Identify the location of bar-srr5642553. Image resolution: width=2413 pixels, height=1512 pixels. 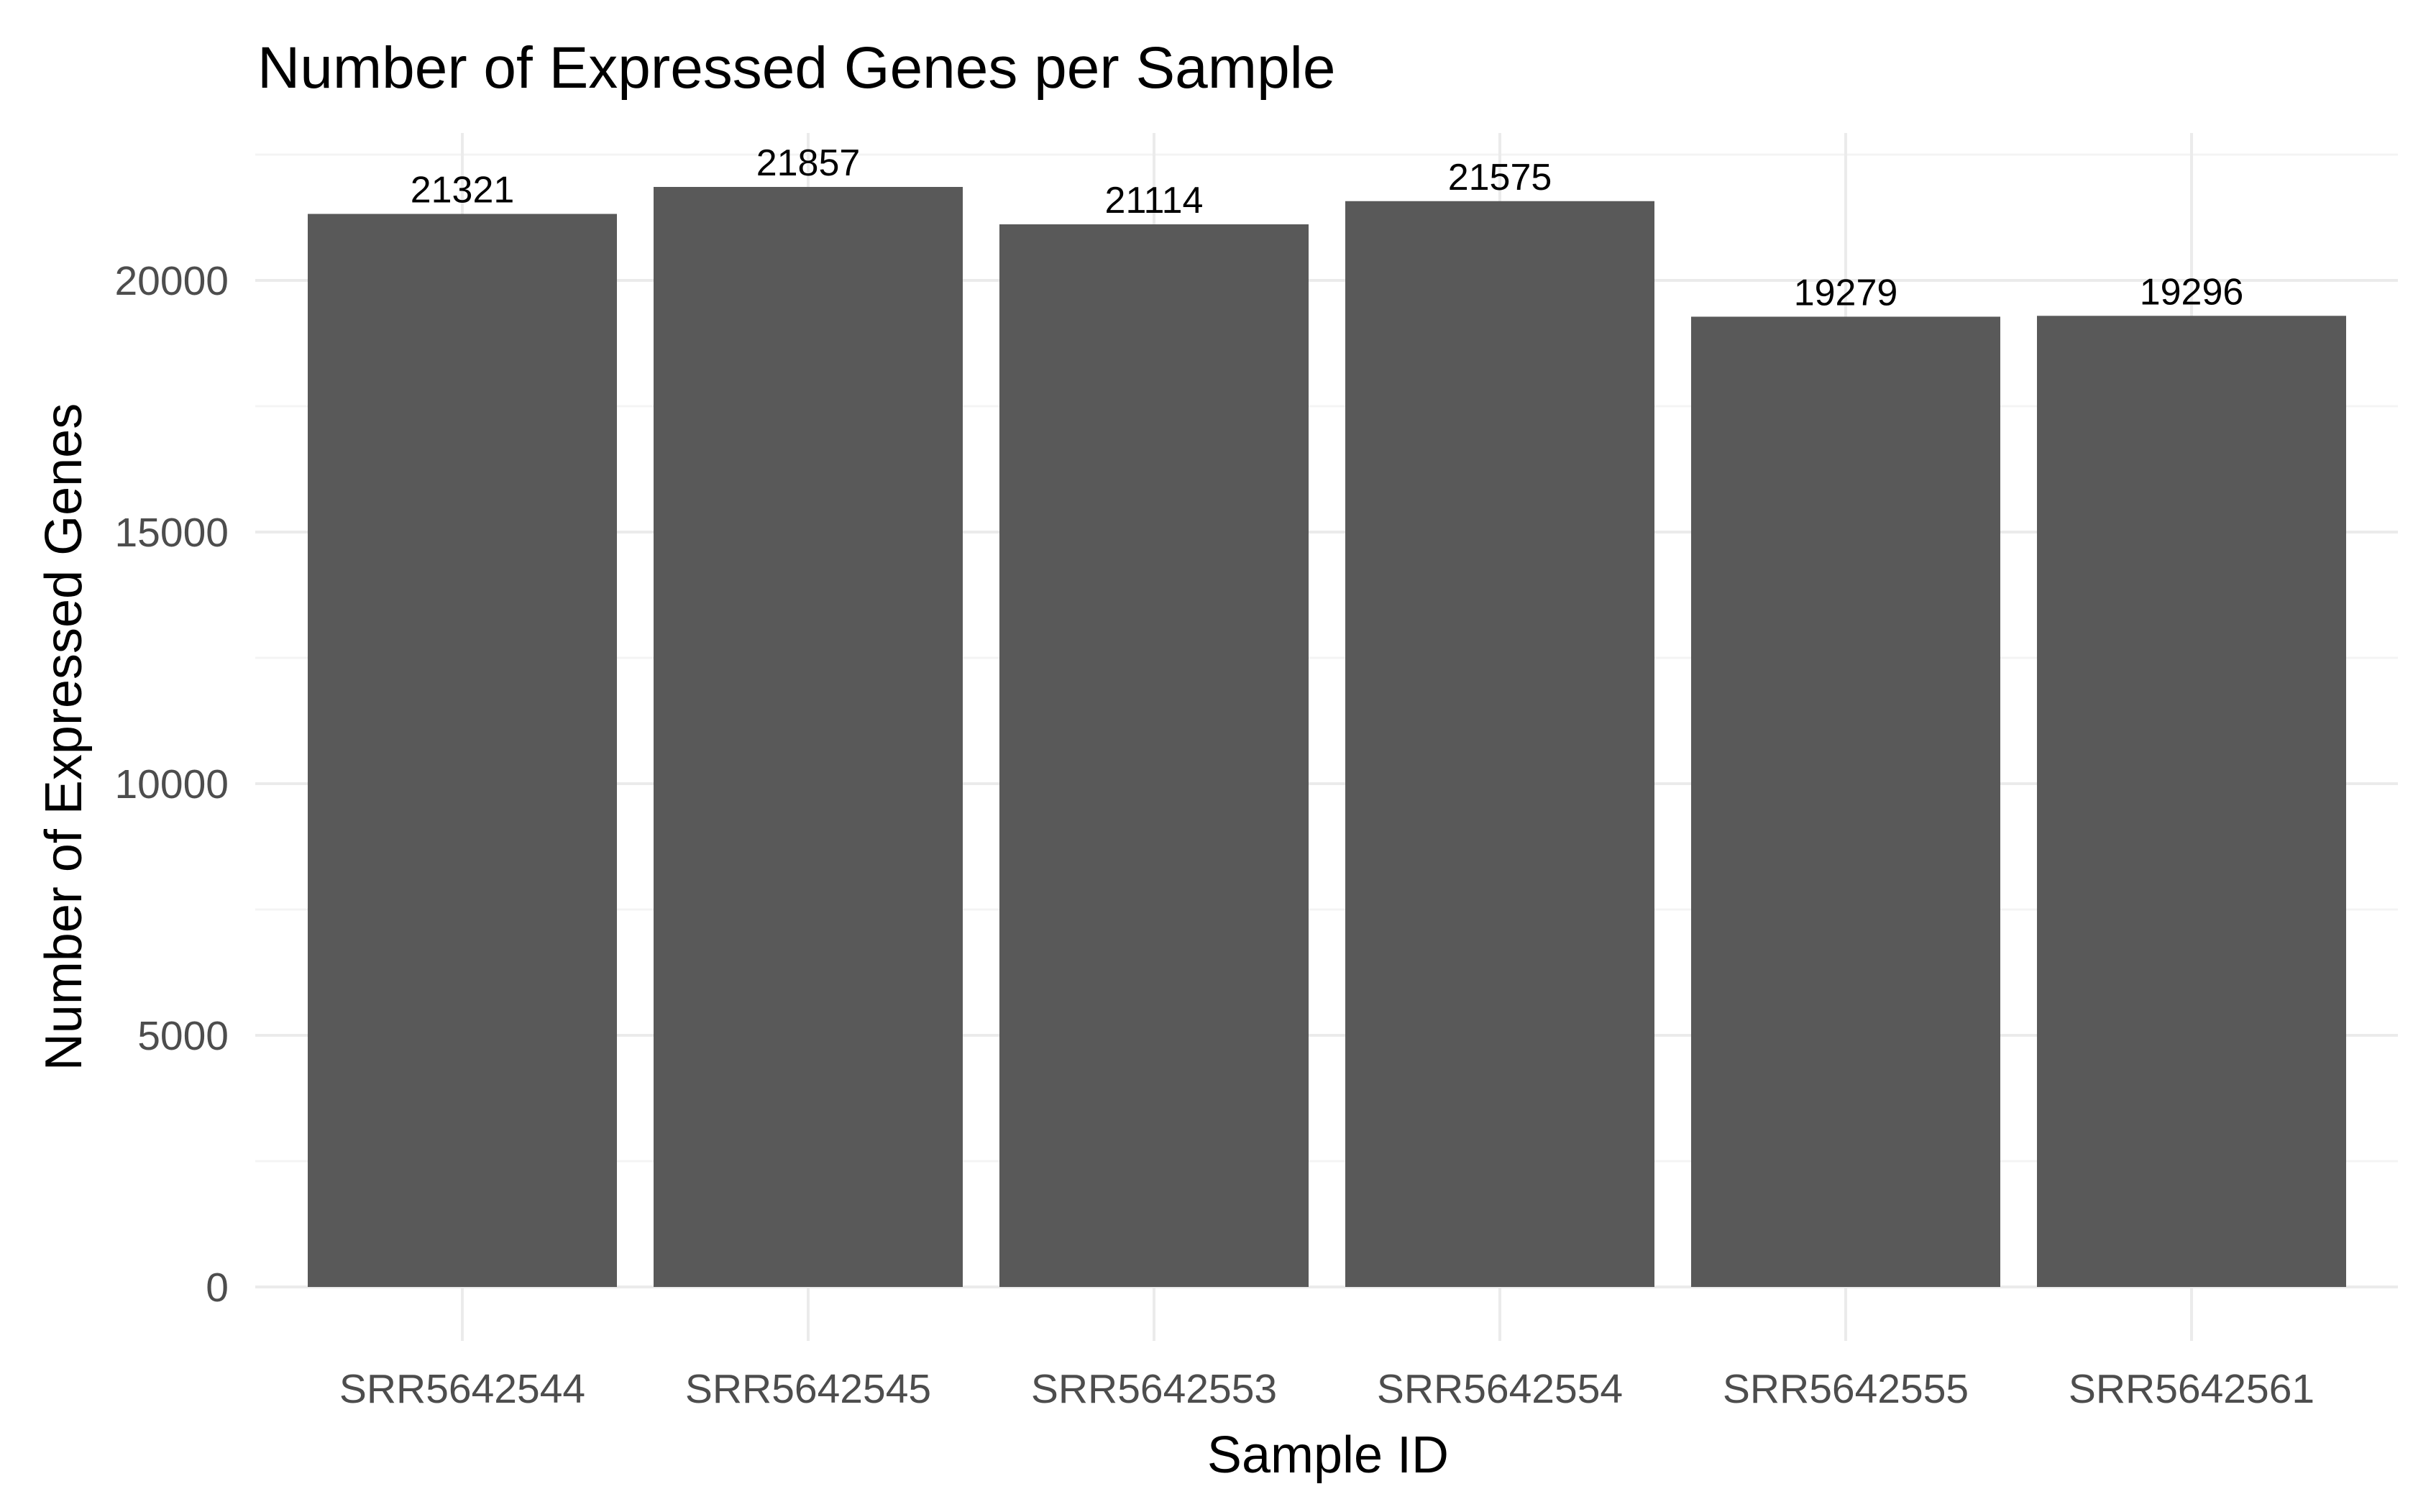
(1154, 755).